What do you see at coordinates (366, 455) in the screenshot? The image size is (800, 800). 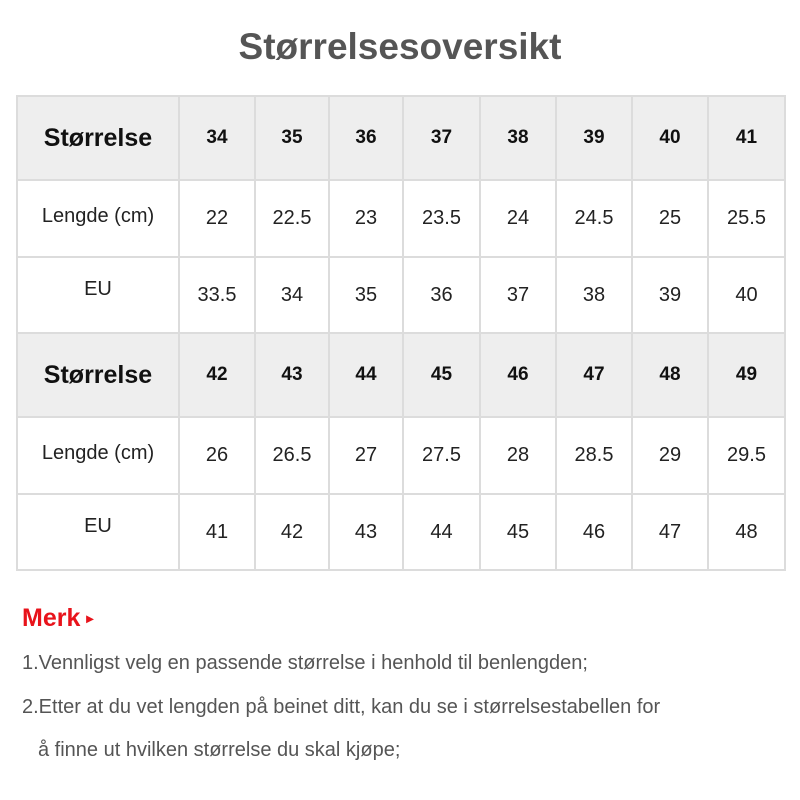 I see `length-row-cell: 27` at bounding box center [366, 455].